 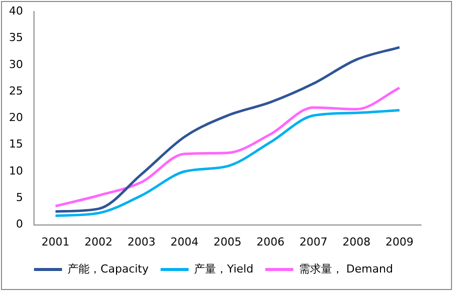 What do you see at coordinates (15, 117) in the screenshot?
I see `y-tick-label: 20` at bounding box center [15, 117].